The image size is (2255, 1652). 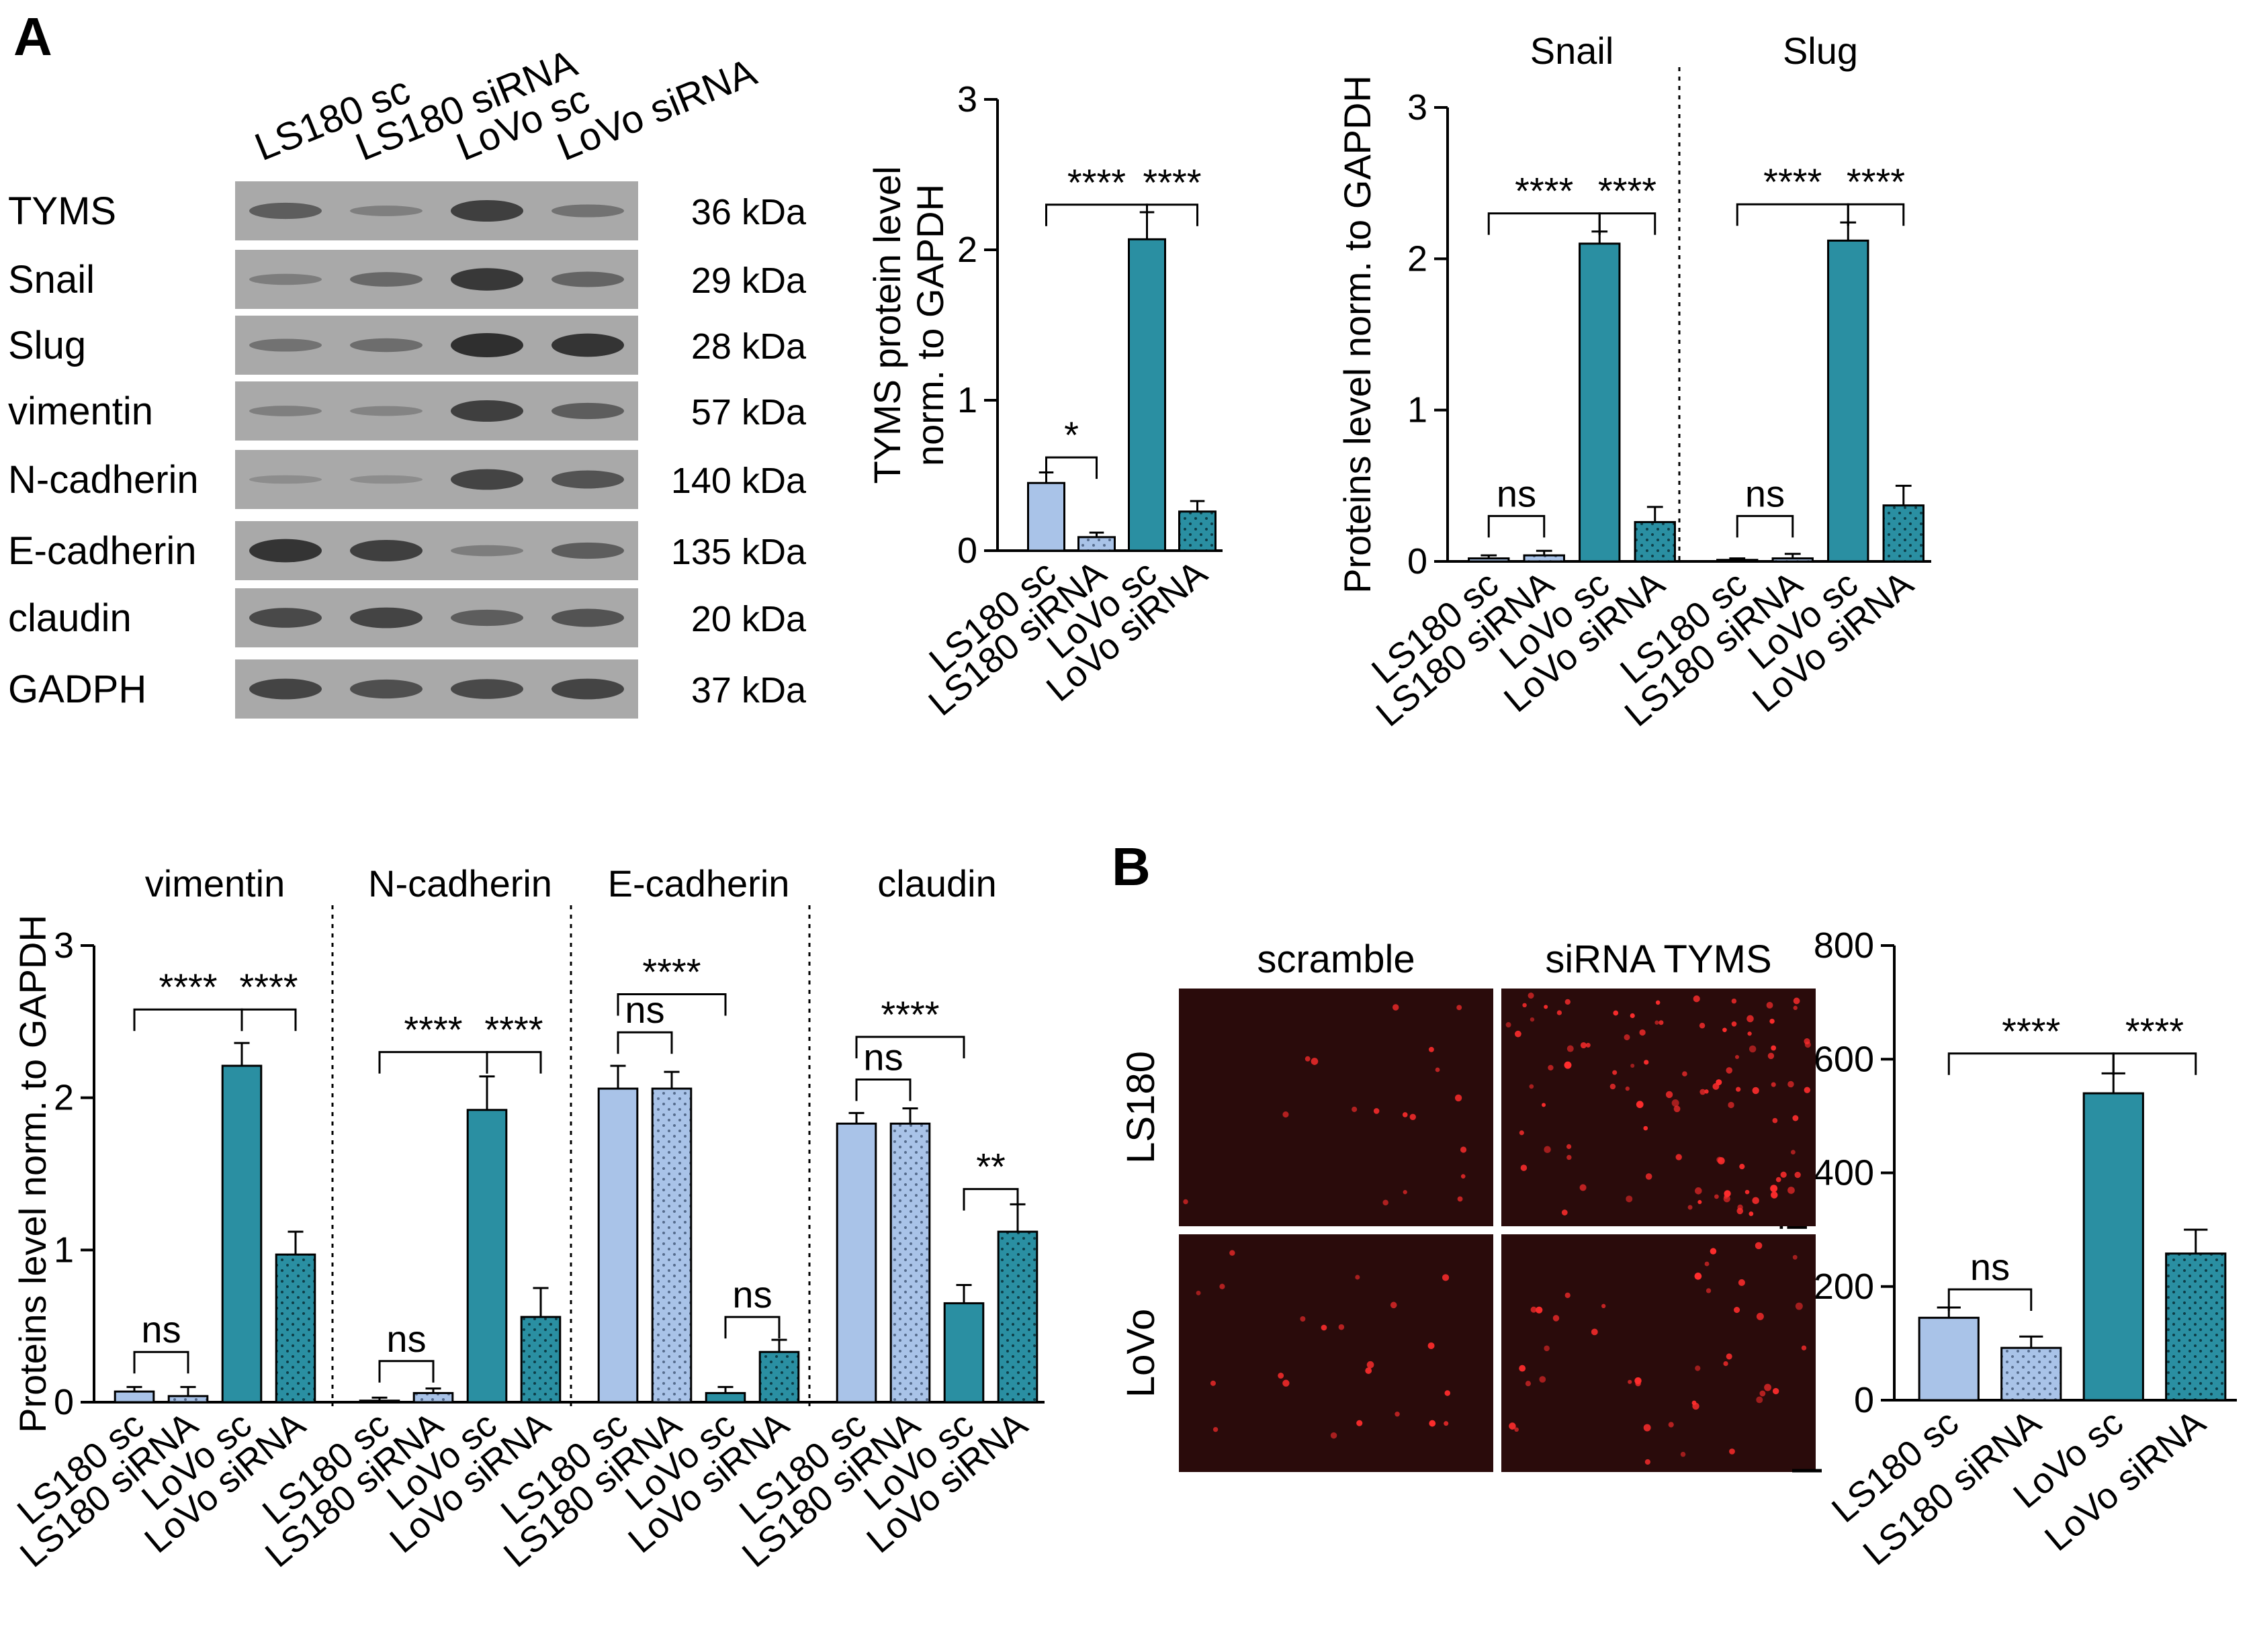 I want to click on y-tick-label-chart-tyms-3: 3, so click(x=967, y=99).